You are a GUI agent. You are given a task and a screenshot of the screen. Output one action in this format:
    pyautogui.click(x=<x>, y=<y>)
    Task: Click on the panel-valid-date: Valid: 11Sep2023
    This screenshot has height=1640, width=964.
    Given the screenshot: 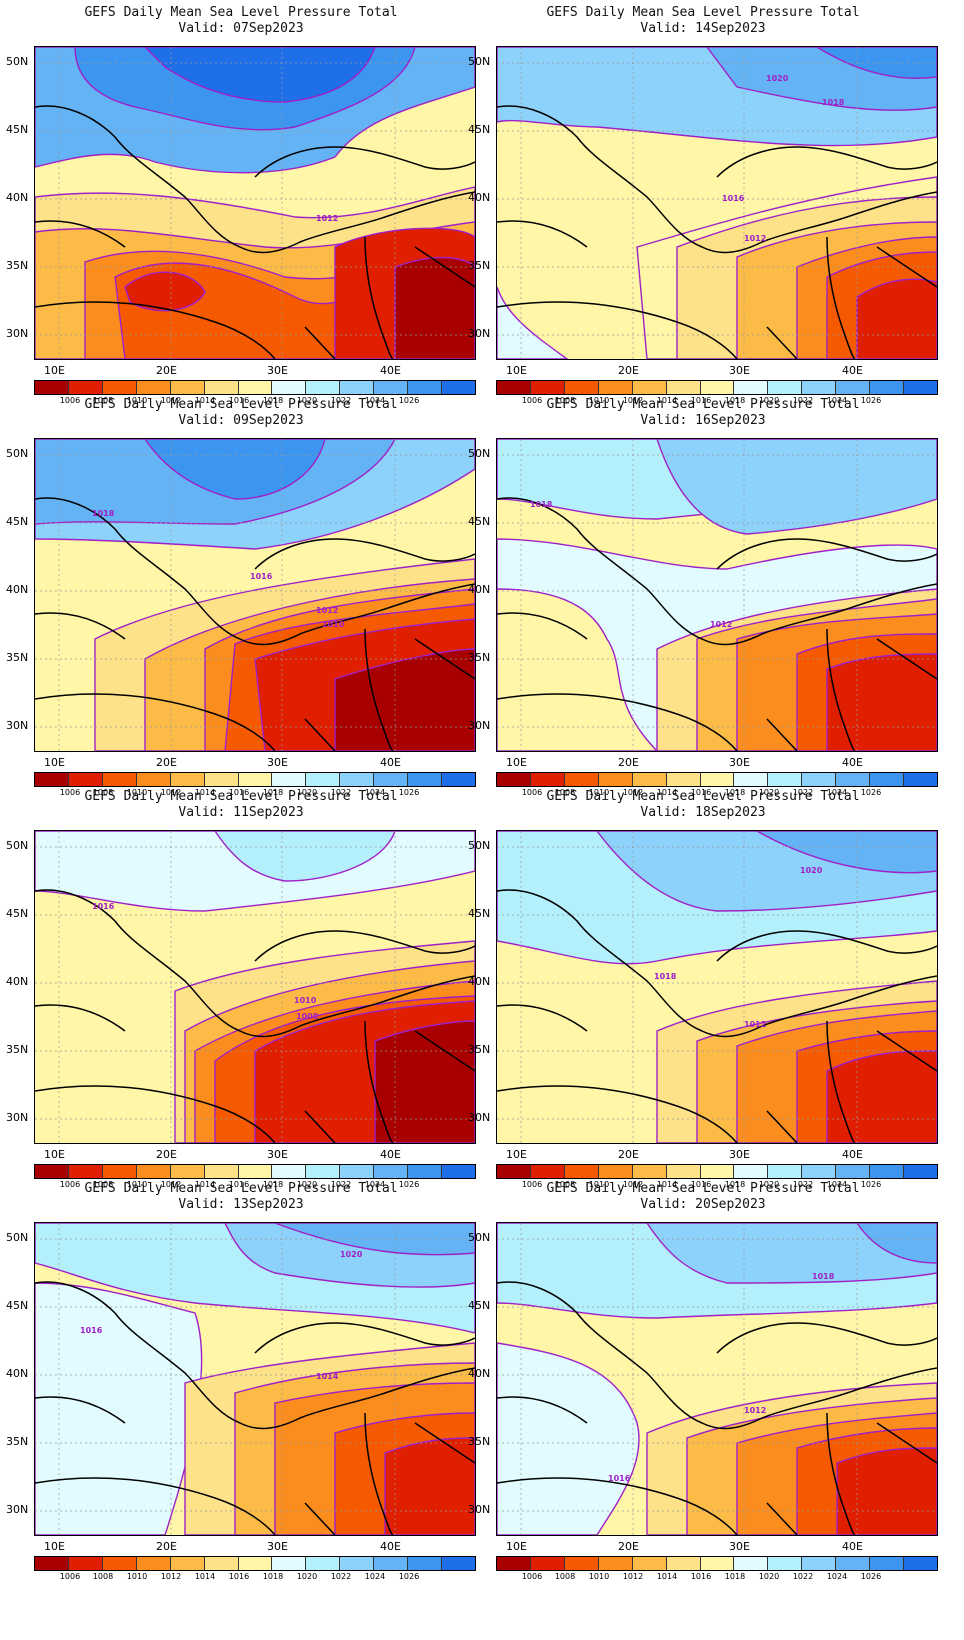 What is the action you would take?
    pyautogui.click(x=241, y=812)
    